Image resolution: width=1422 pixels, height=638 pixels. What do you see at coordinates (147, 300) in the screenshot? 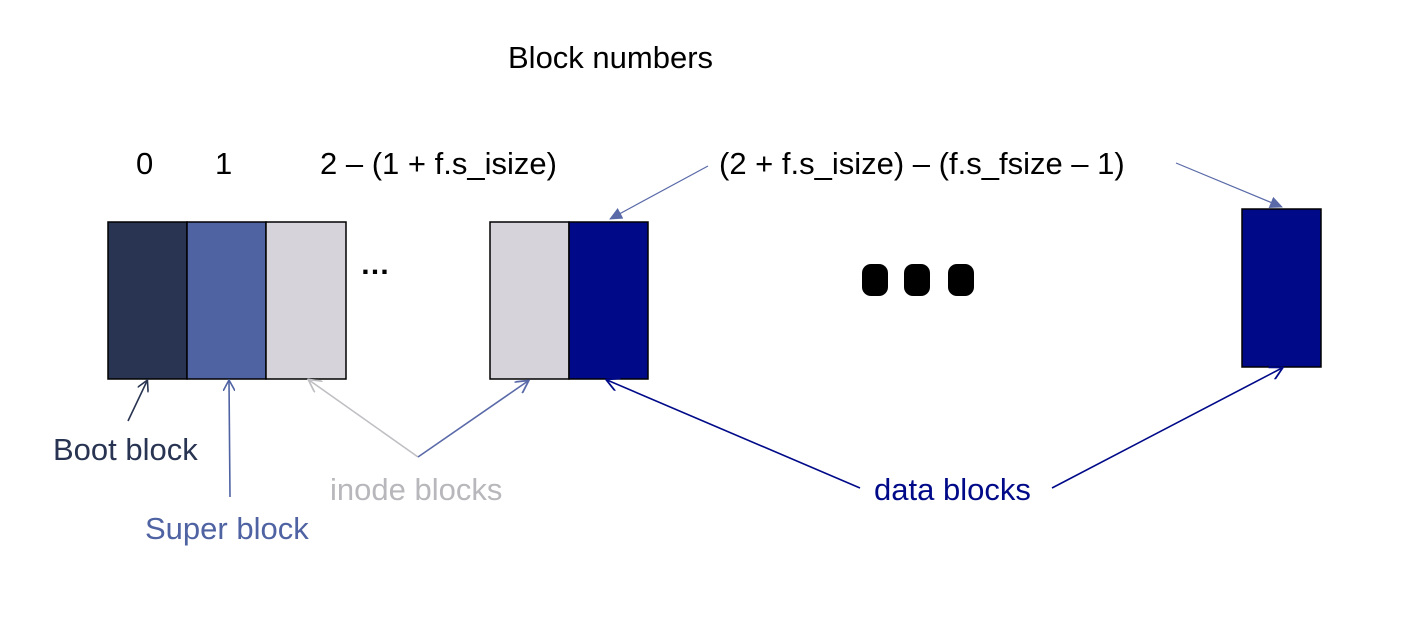
I see `boot-block` at bounding box center [147, 300].